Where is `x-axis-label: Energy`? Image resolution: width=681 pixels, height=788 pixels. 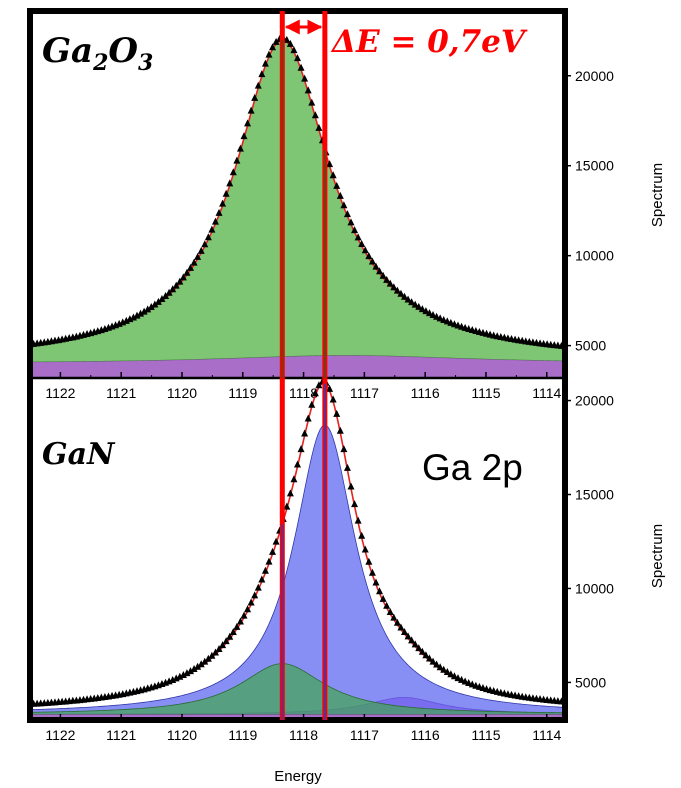
x-axis-label: Energy is located at coordinates (298, 776).